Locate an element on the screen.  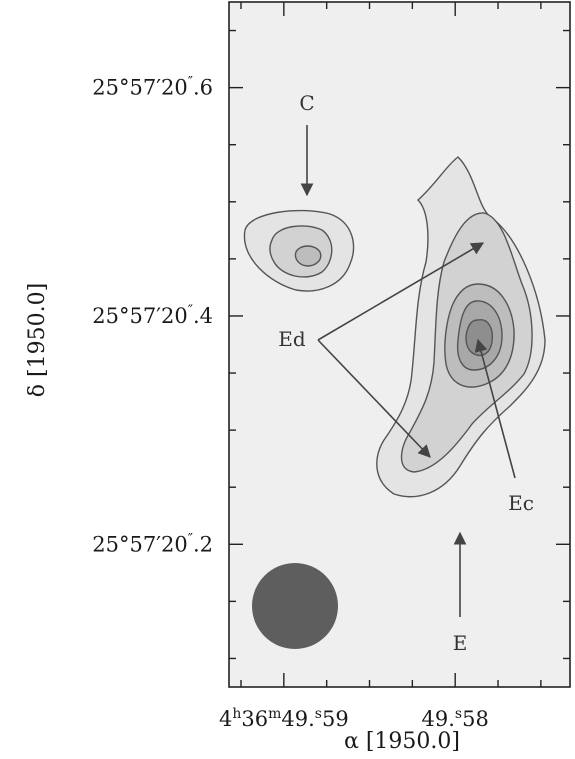
beam-ellipse is located at coordinates (295, 606).